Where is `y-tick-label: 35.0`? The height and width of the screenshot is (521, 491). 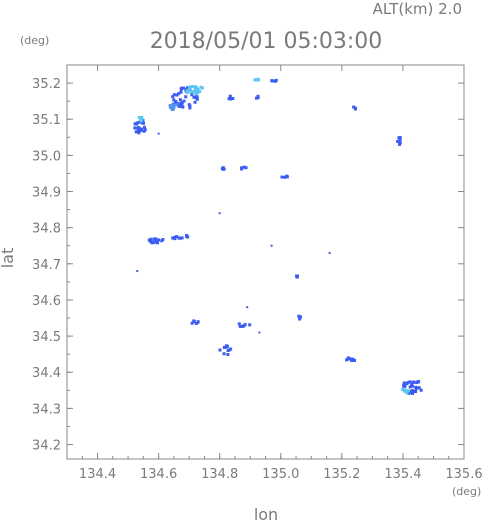 y-tick-label: 35.0 is located at coordinates (46, 156).